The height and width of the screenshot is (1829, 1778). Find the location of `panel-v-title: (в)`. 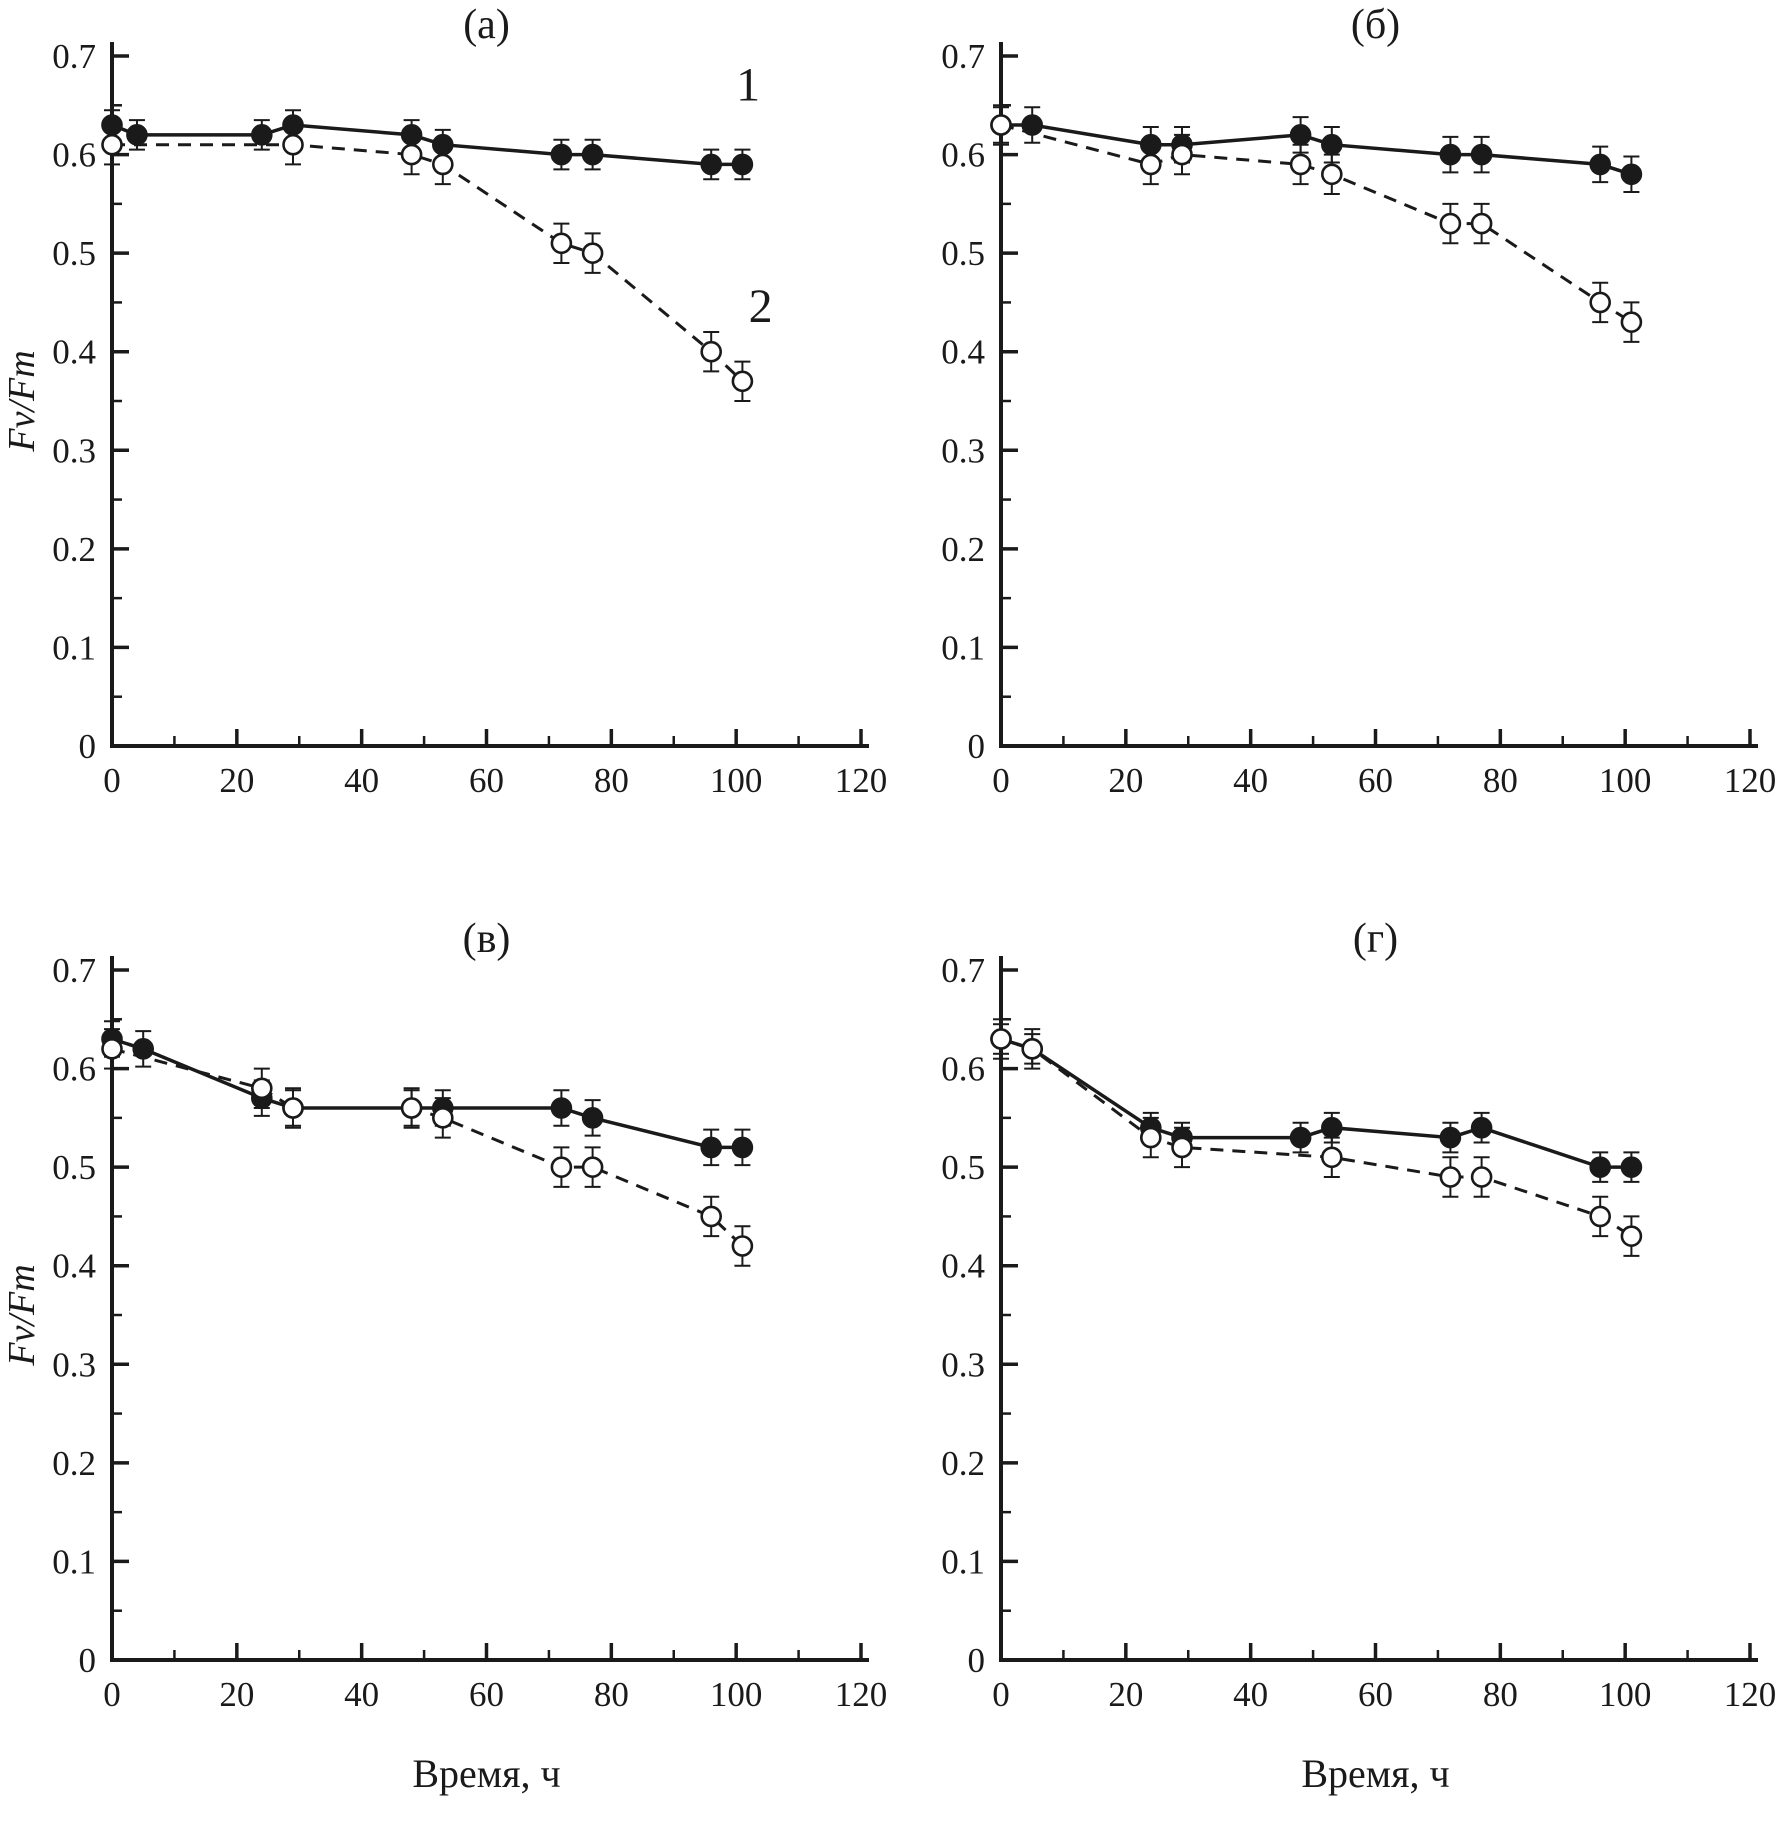

panel-v-title: (в) is located at coordinates (486, 939).